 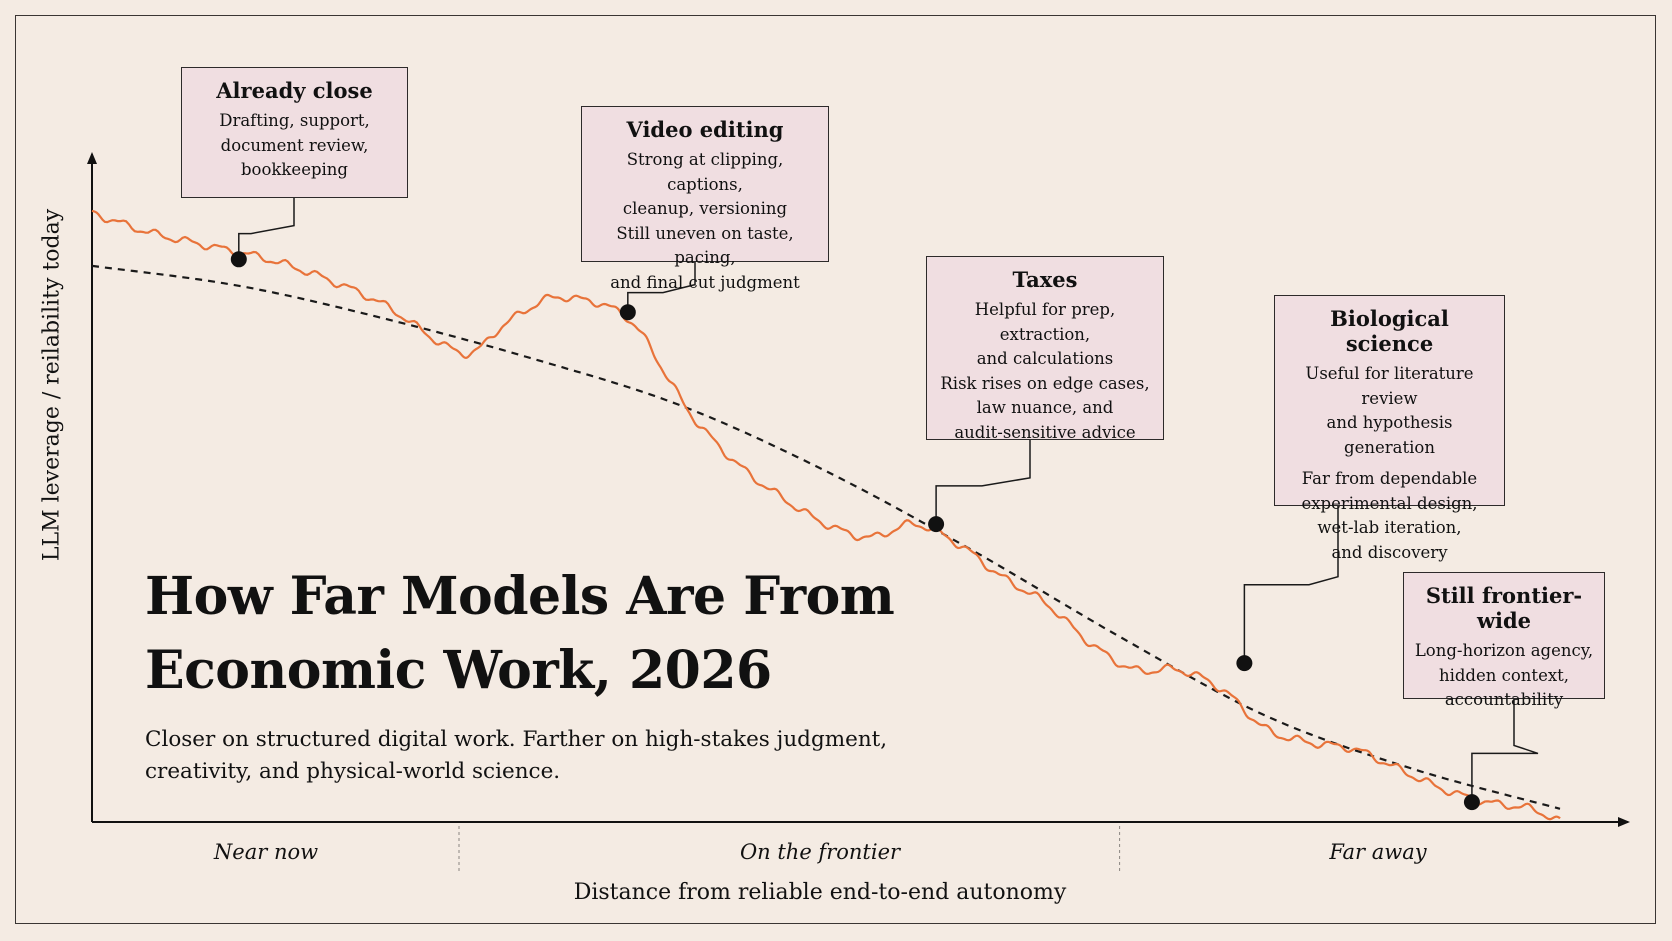 What do you see at coordinates (52, 385) in the screenshot?
I see `y-axis-label: LLM leverage / reilability today` at bounding box center [52, 385].